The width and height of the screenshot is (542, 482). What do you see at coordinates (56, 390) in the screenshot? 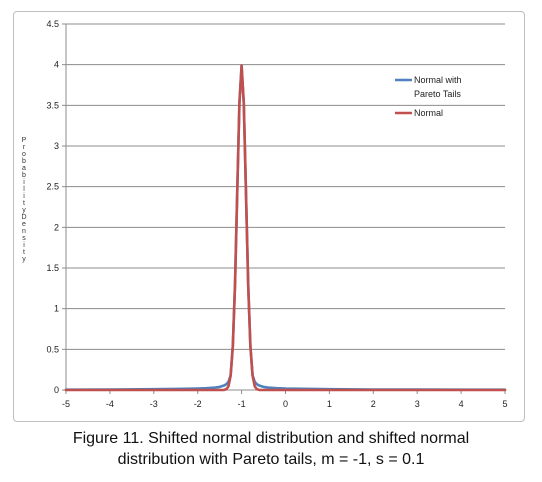
I see `y-tick-label: 0` at bounding box center [56, 390].